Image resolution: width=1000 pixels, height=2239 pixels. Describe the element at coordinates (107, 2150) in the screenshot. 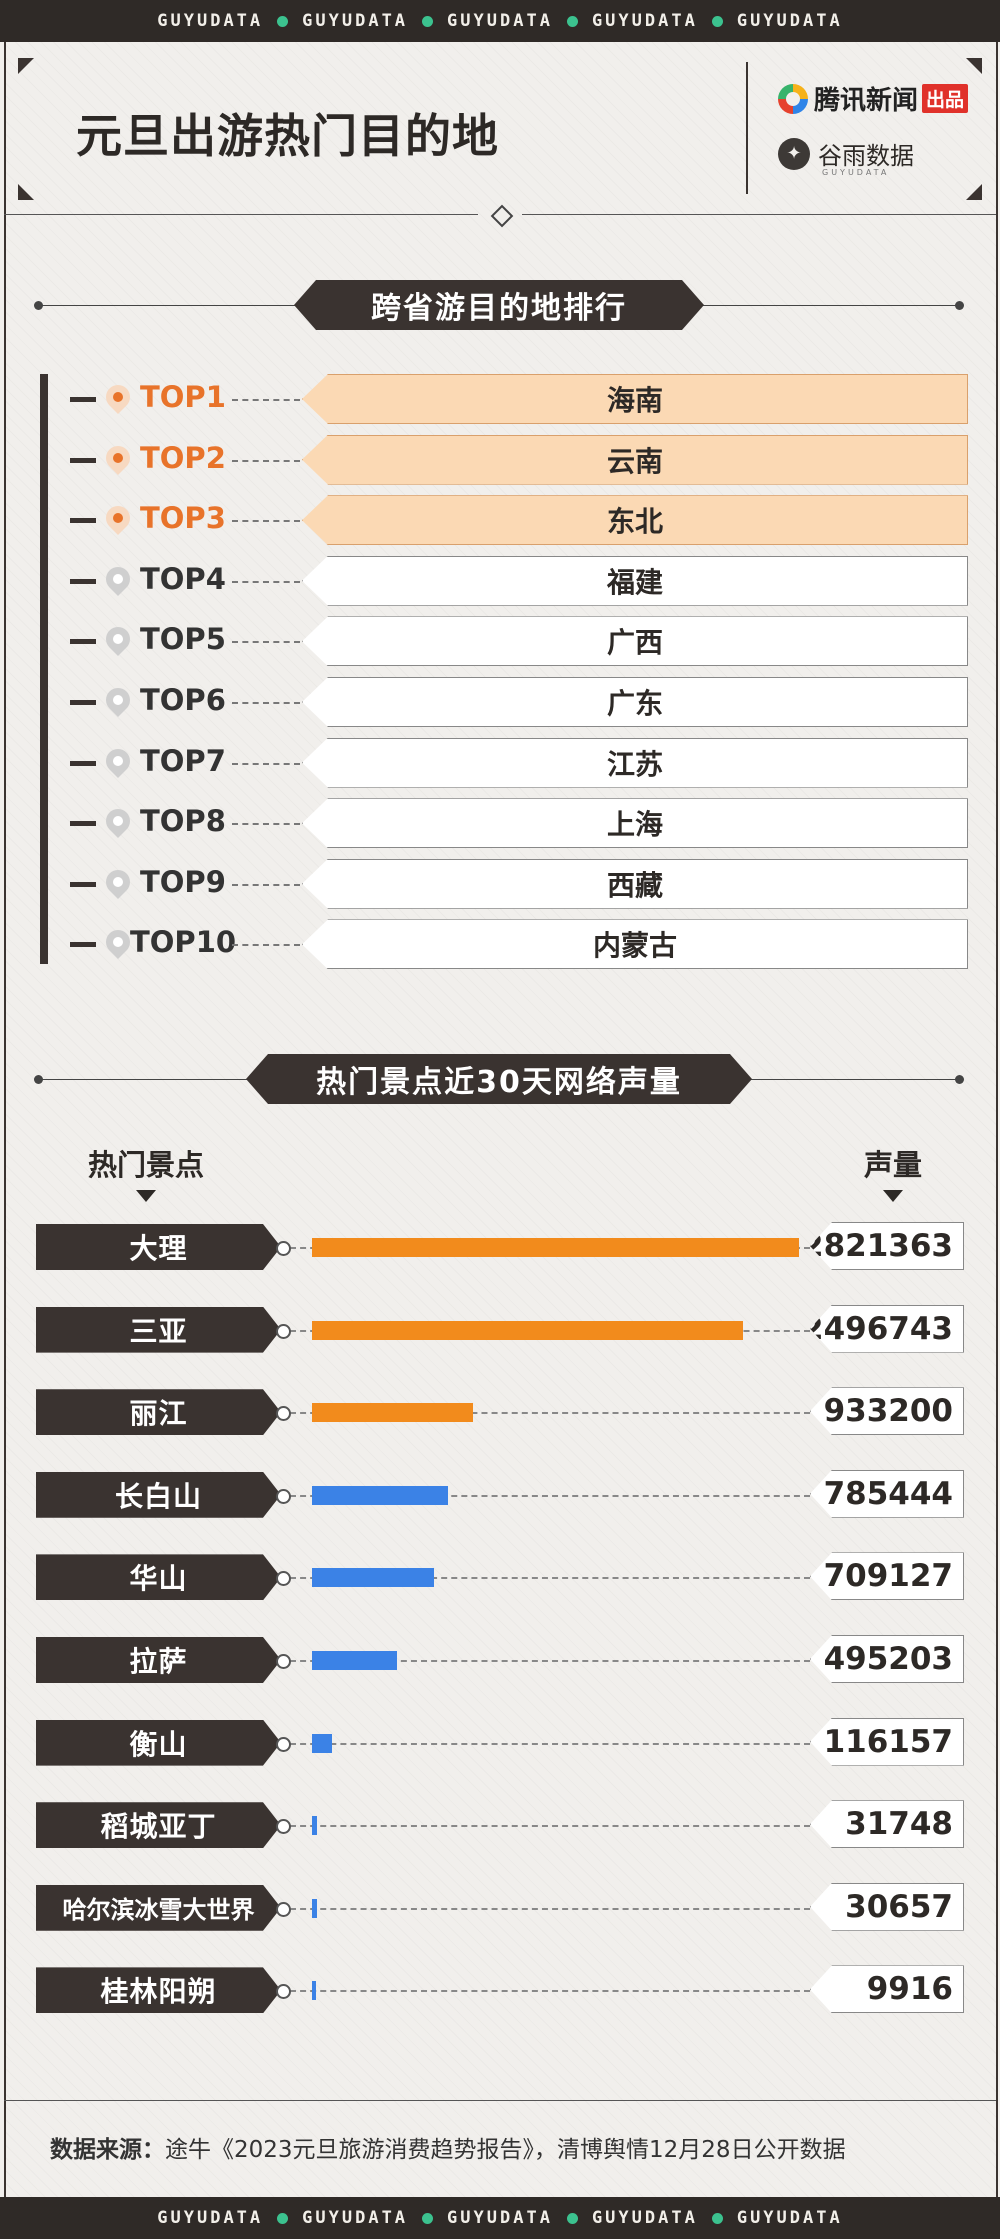

I see `source-label: 数据来源：` at that location.